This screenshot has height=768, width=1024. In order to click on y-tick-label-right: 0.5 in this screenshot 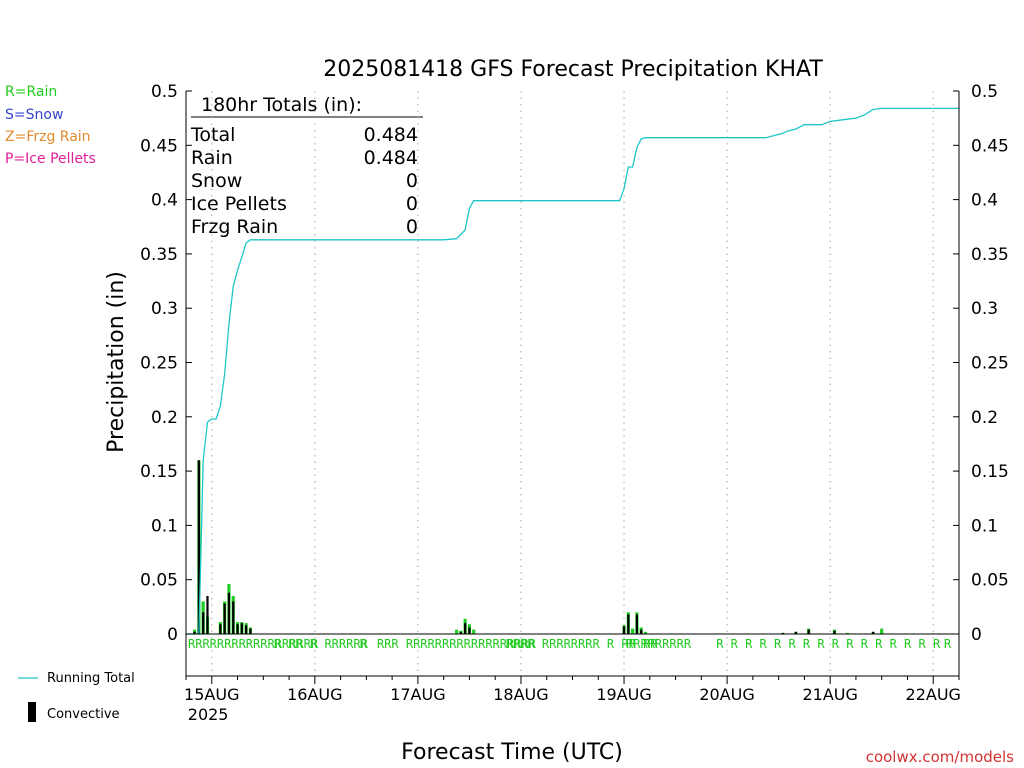, I will do `click(984, 92)`.